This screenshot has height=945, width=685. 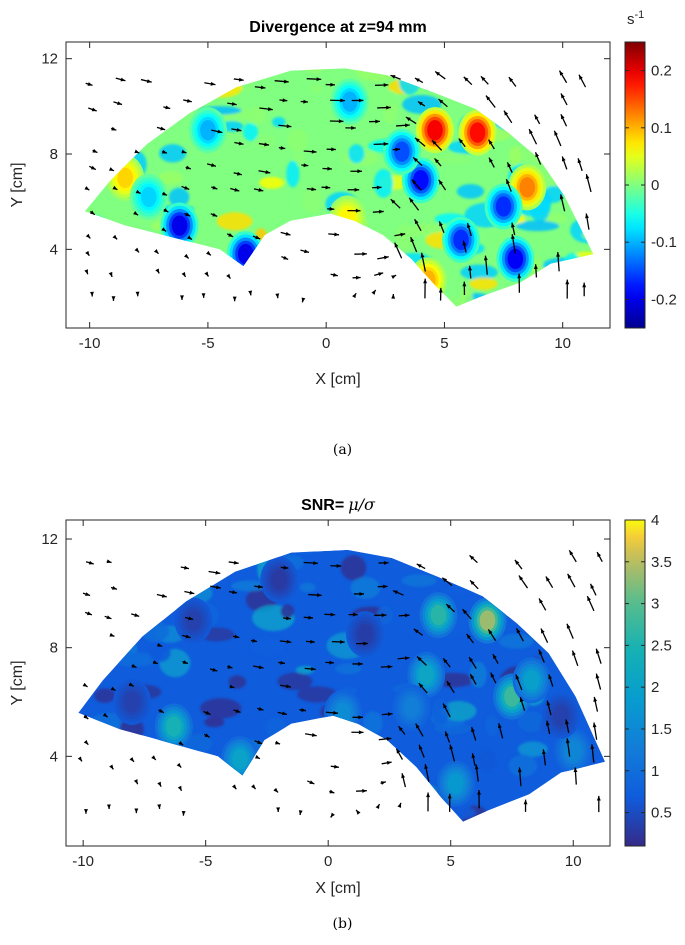 What do you see at coordinates (54, 648) in the screenshot?
I see `y-tick-label: 8` at bounding box center [54, 648].